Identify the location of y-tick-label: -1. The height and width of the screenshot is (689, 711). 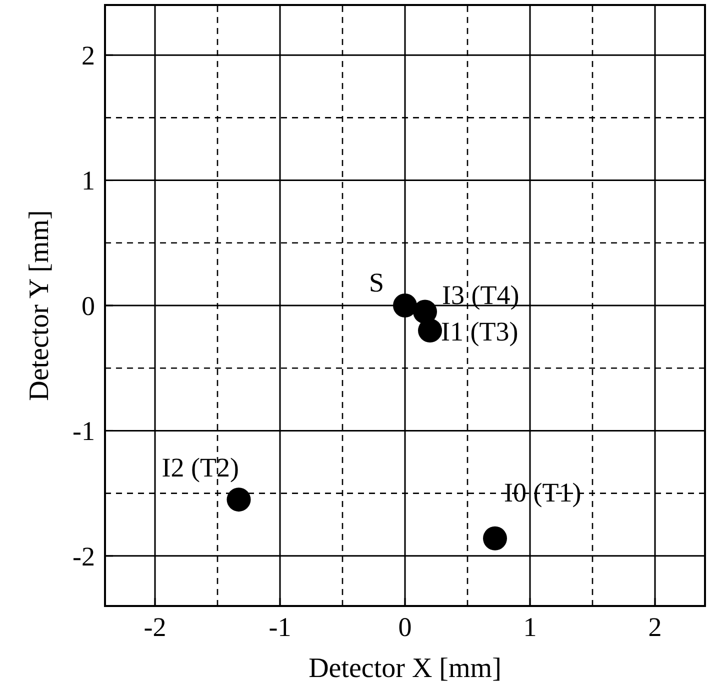
(83, 431).